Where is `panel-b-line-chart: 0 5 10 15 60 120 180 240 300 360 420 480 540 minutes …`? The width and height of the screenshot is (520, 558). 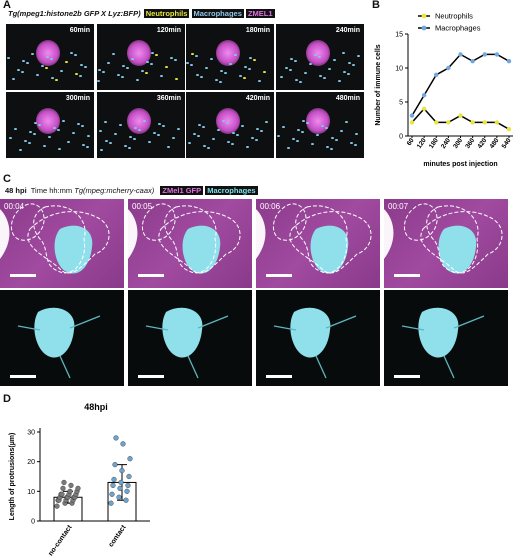
panel-b-line-chart: 0 5 10 15 60 120 180 240 300 360 420 480 540 minutes … is located at coordinates (444, 90).